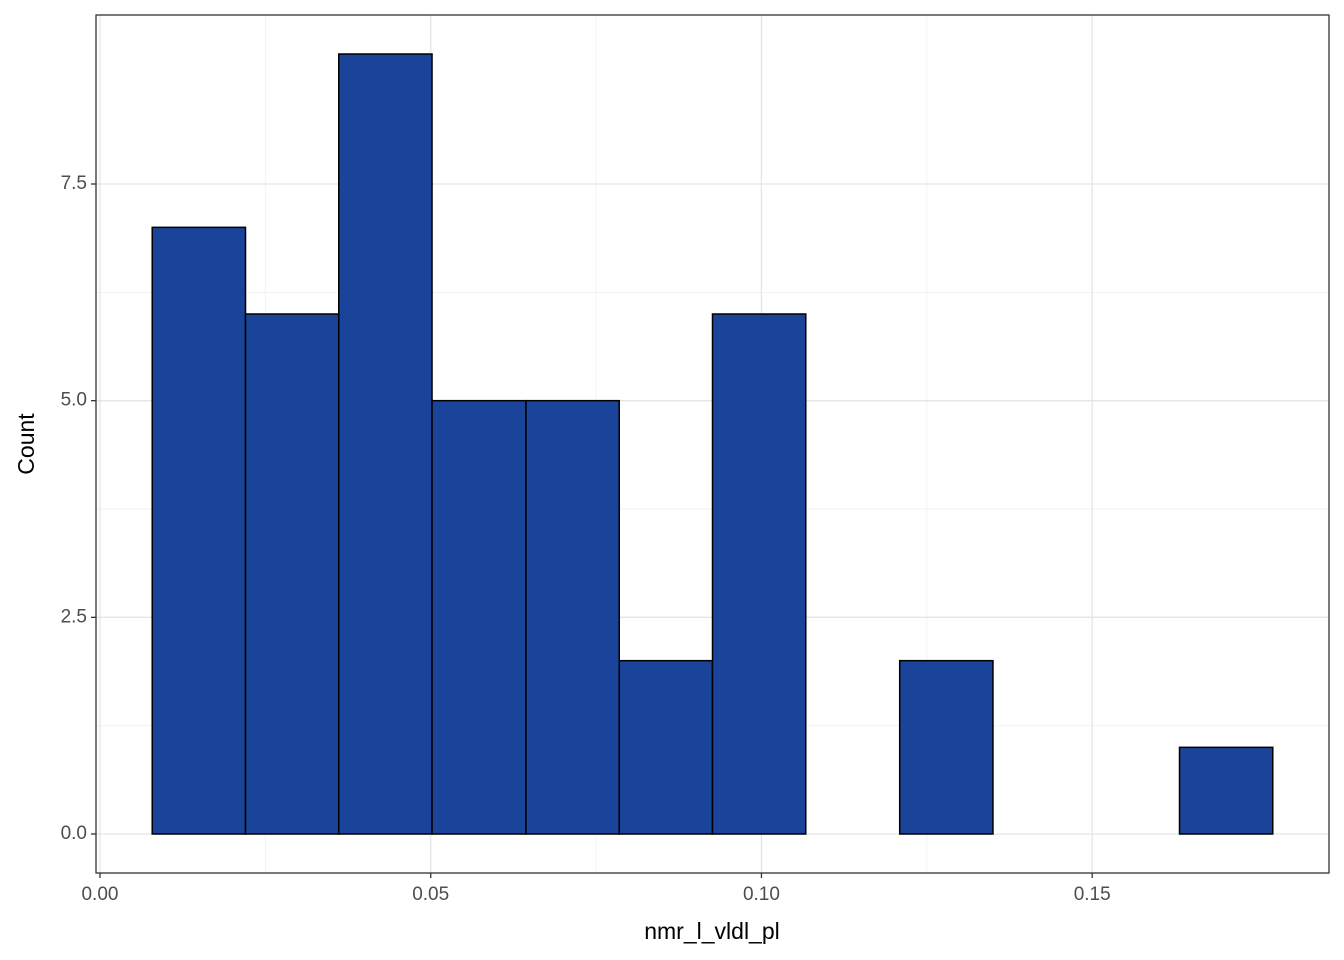 The width and height of the screenshot is (1344, 960). What do you see at coordinates (712, 931) in the screenshot?
I see `x-axis-title: nmr_l_vldl_pl` at bounding box center [712, 931].